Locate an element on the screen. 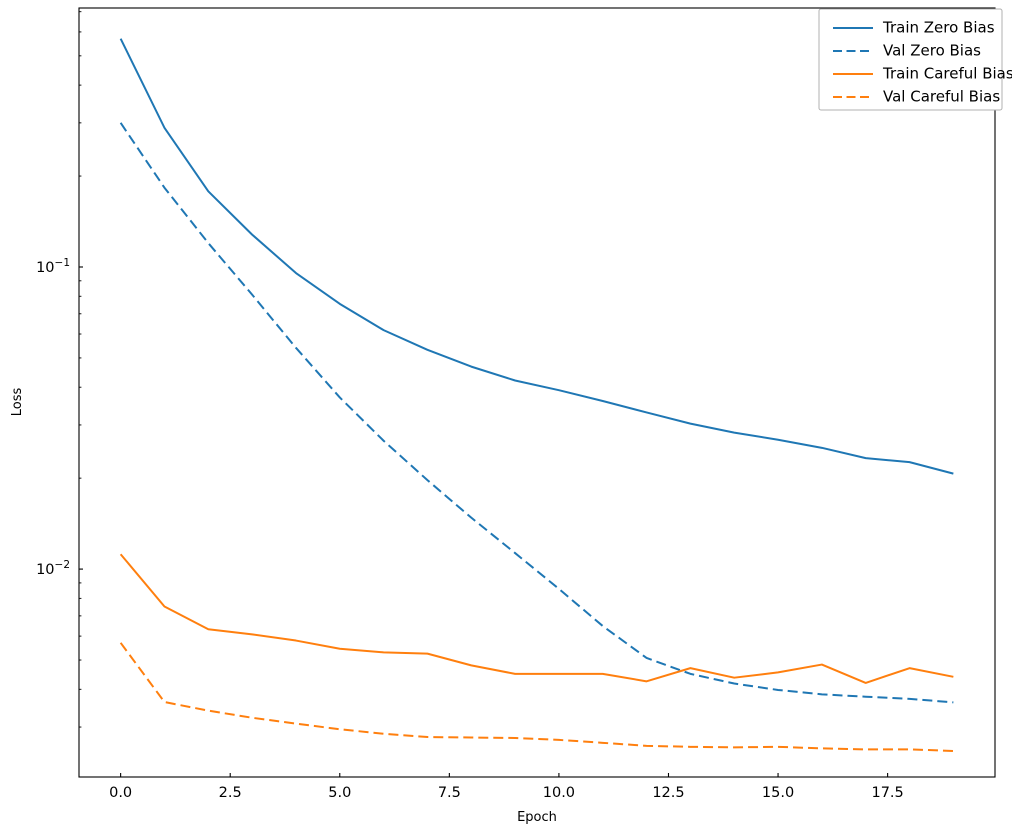 Image resolution: width=1012 pixels, height=833 pixels. legend-label-2: Train Careful Bias is located at coordinates (947, 74).